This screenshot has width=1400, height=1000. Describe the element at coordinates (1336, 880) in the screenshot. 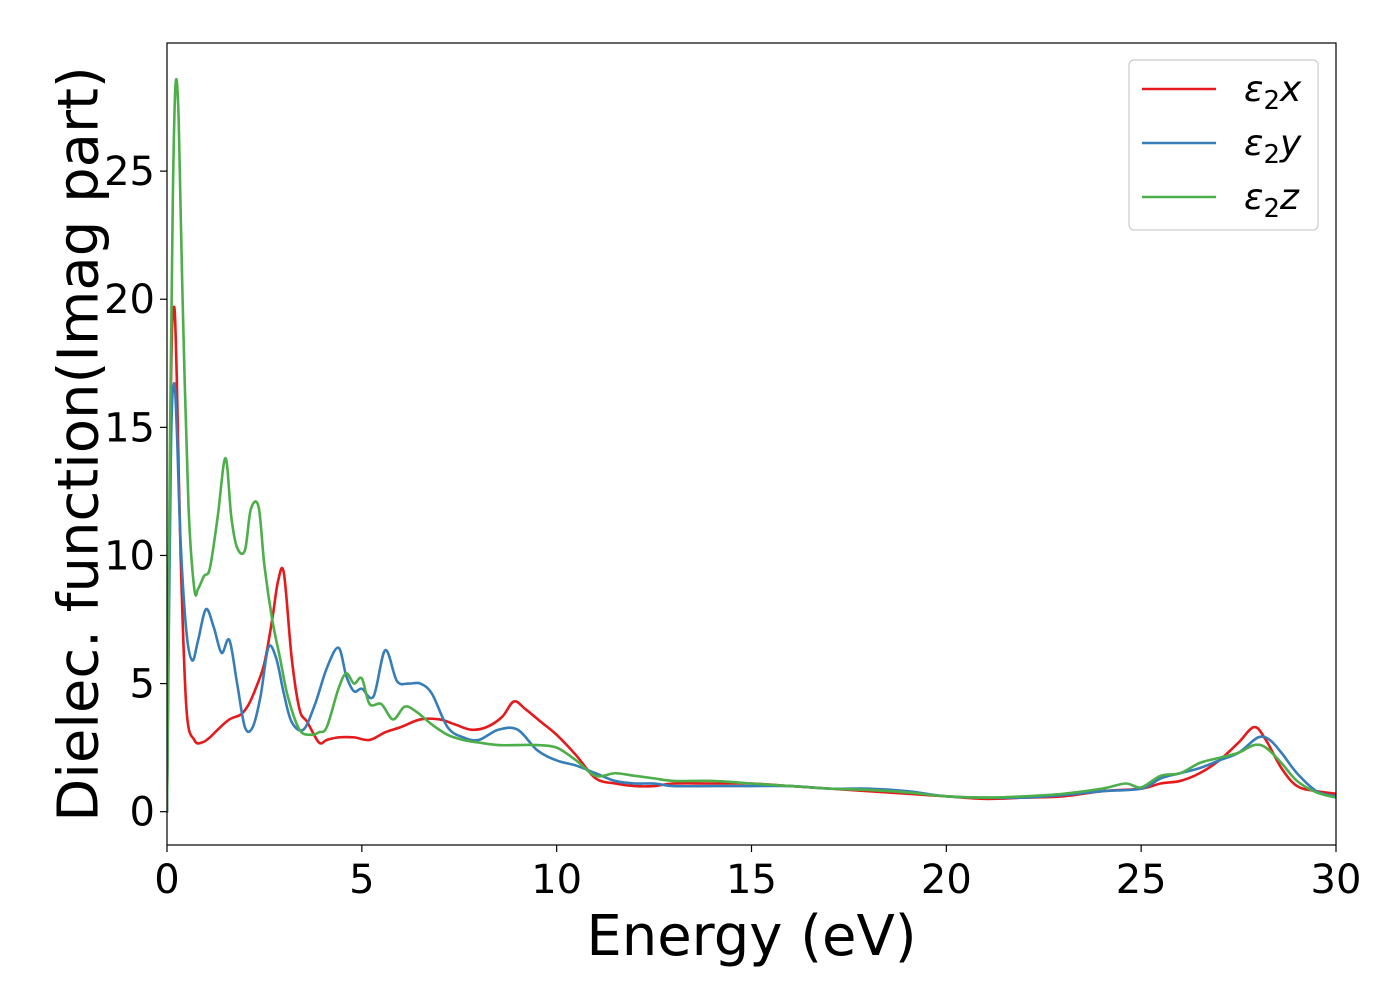

I see `x-tick-label: 30` at that location.